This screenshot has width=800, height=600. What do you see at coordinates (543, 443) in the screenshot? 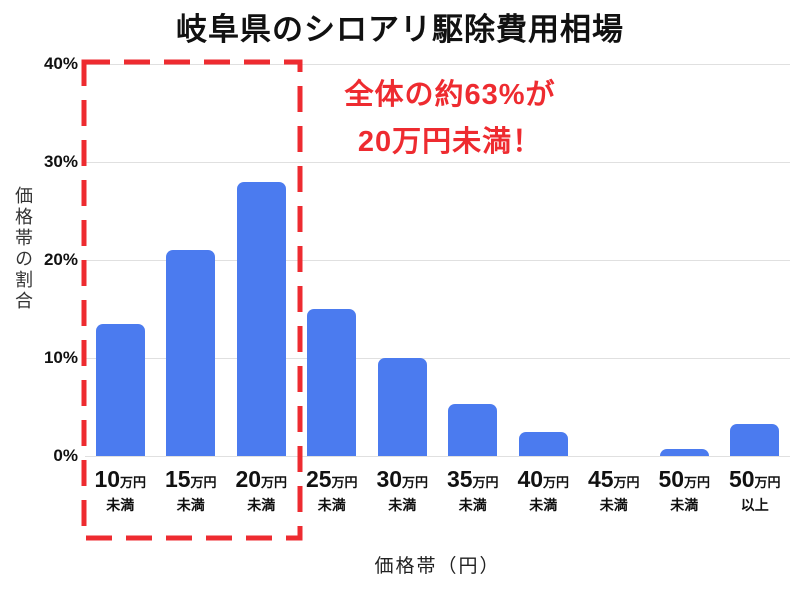
I see `bar-40万円未満` at bounding box center [543, 443].